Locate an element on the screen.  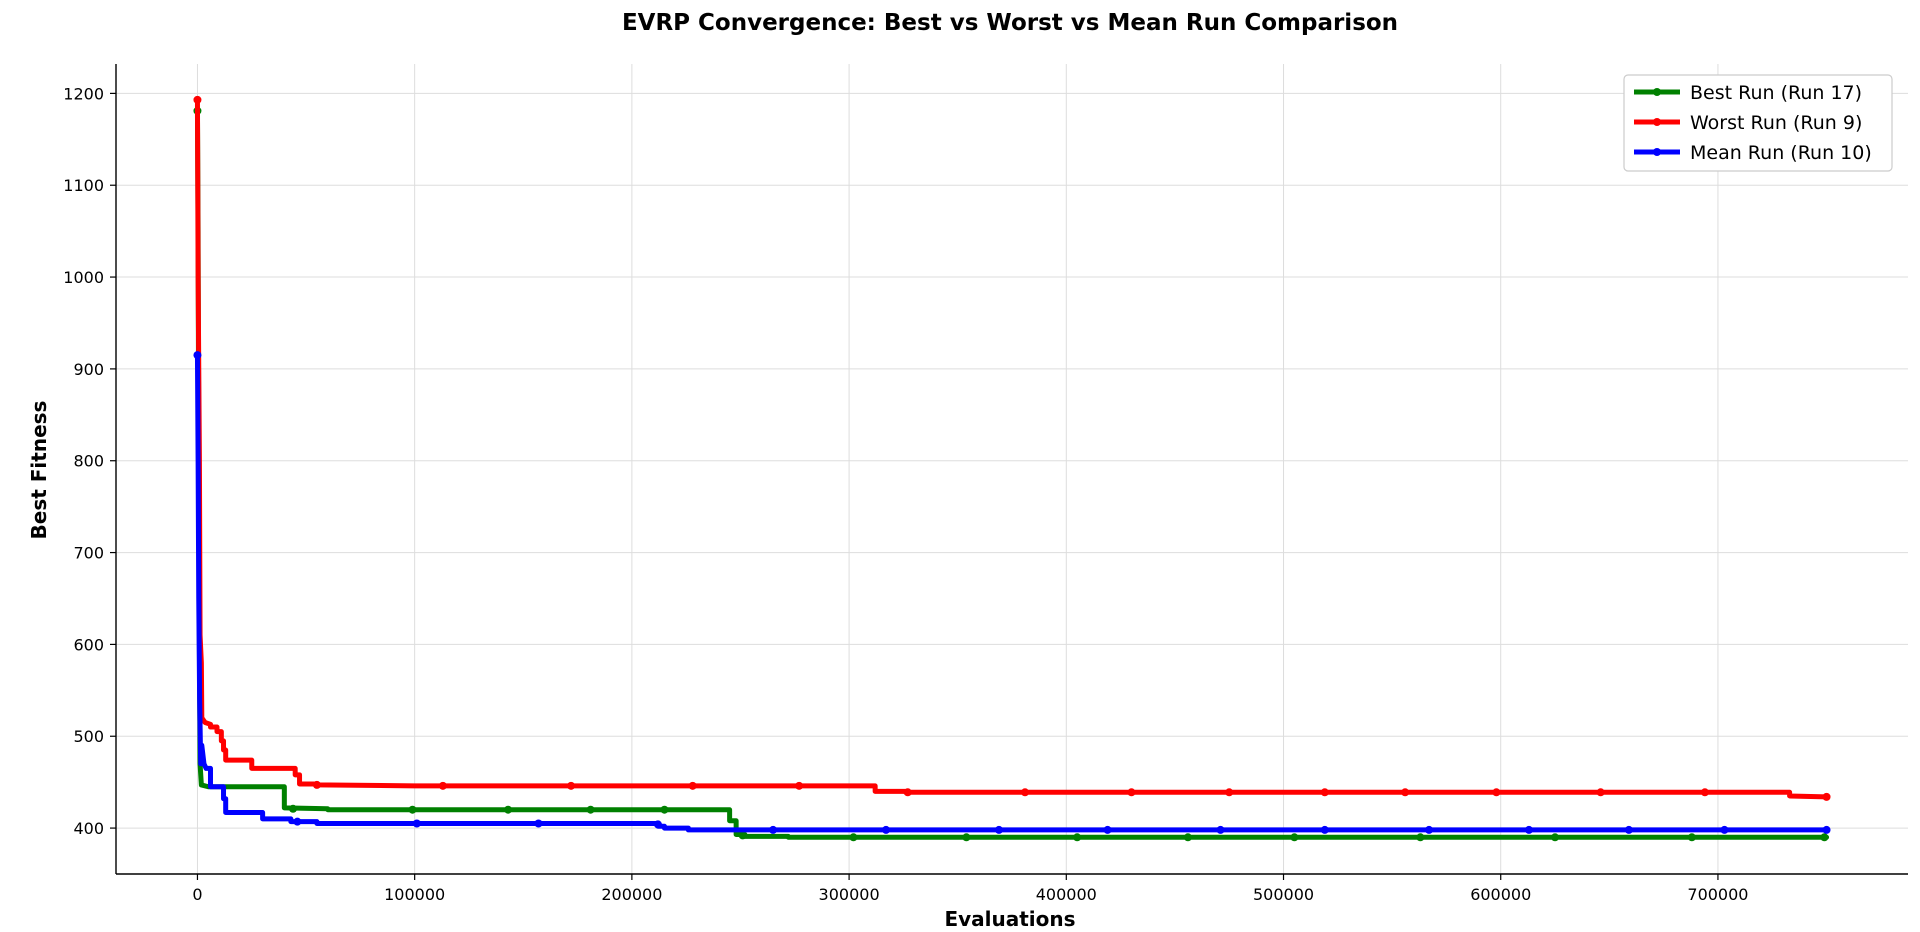
x-tick-label: 100000 is located at coordinates (414, 894).